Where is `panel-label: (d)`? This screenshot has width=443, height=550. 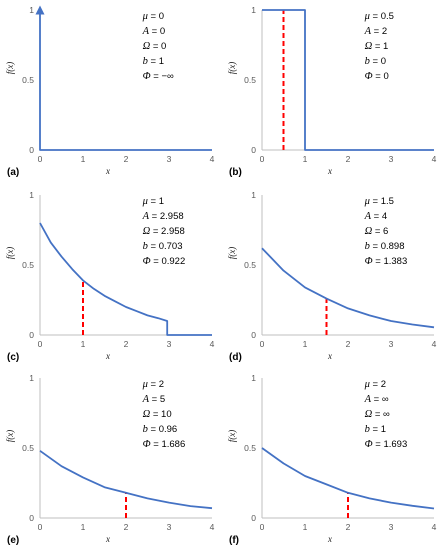
panel-label: (d) is located at coordinates (235, 357).